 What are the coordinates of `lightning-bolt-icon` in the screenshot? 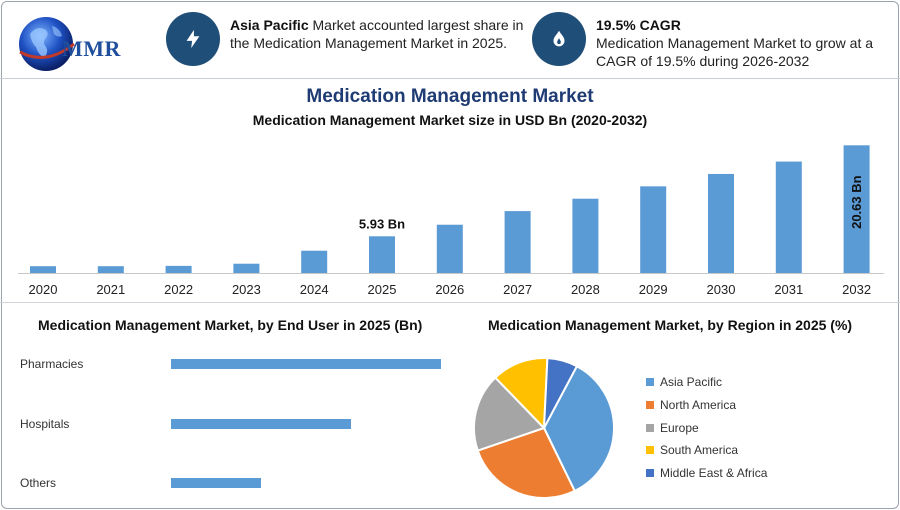 It's located at (193, 39).